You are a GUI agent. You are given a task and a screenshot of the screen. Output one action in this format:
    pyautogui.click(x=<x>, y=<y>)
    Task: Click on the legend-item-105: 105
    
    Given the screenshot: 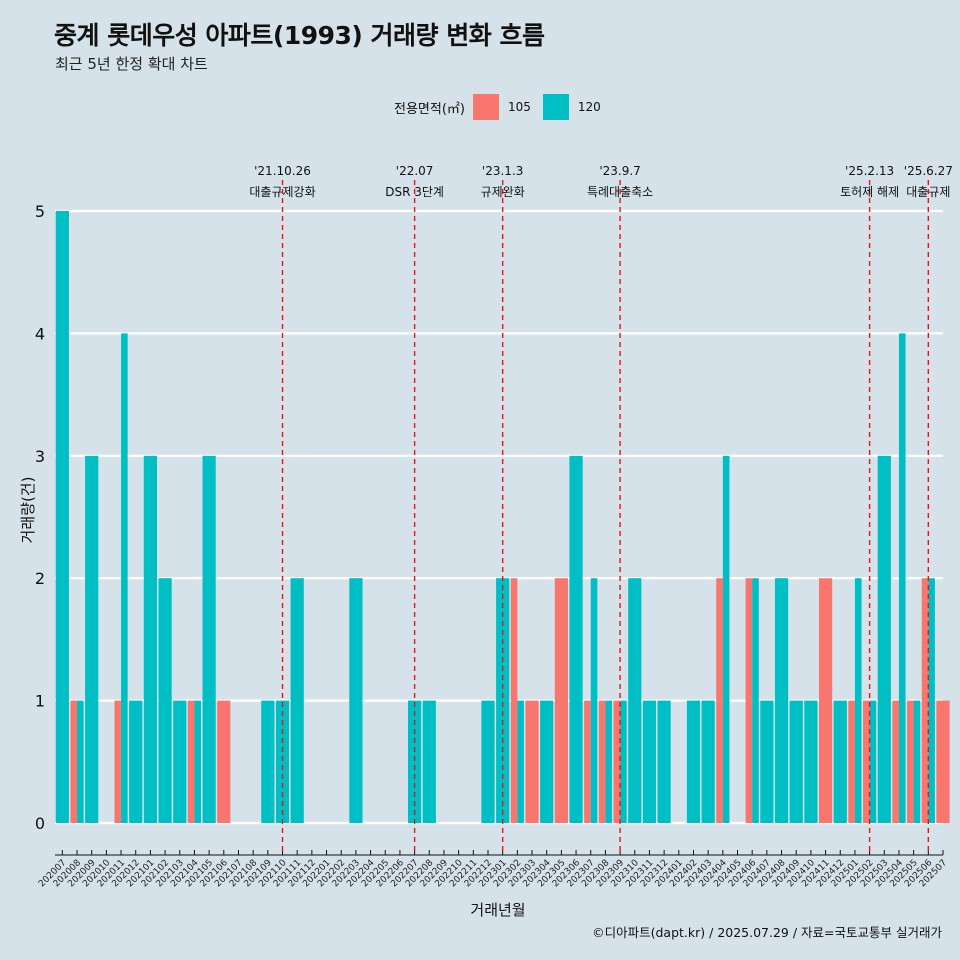 What is the action you would take?
    pyautogui.click(x=501, y=107)
    